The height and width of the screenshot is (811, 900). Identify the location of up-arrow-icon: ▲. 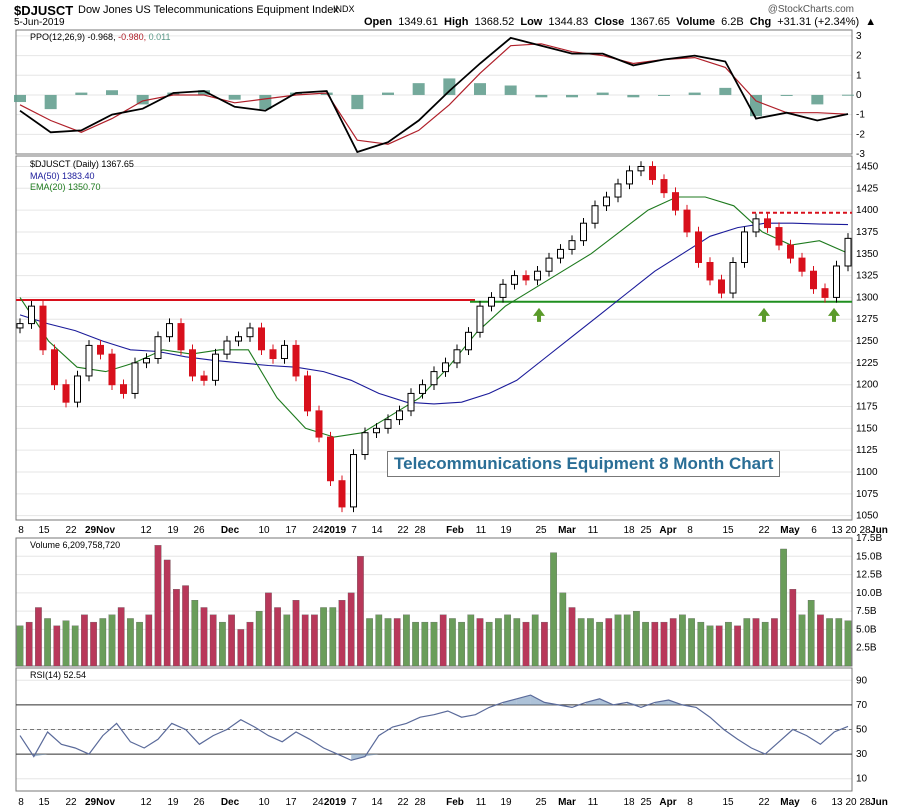
(871, 22).